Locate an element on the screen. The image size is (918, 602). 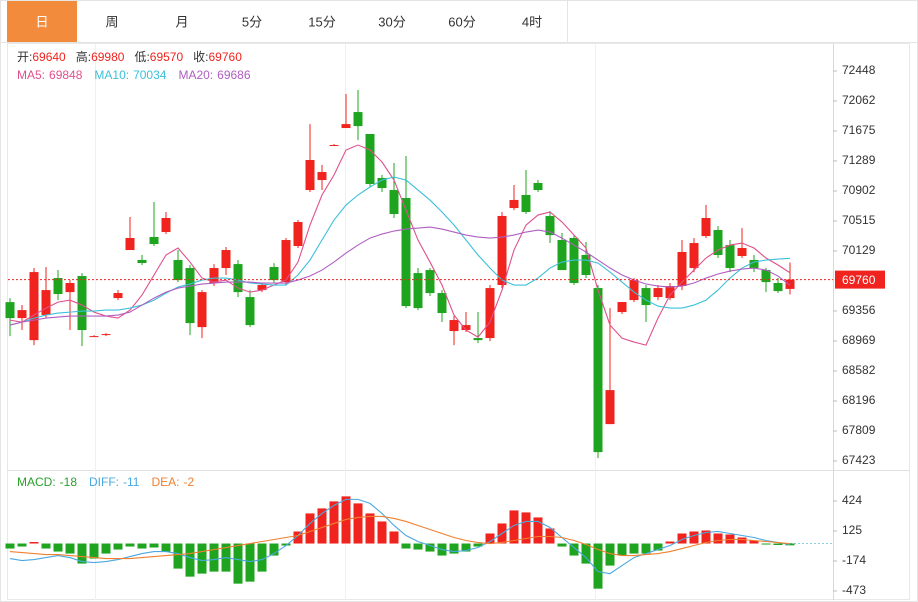
tab-label: 30分 is located at coordinates (391, 21).